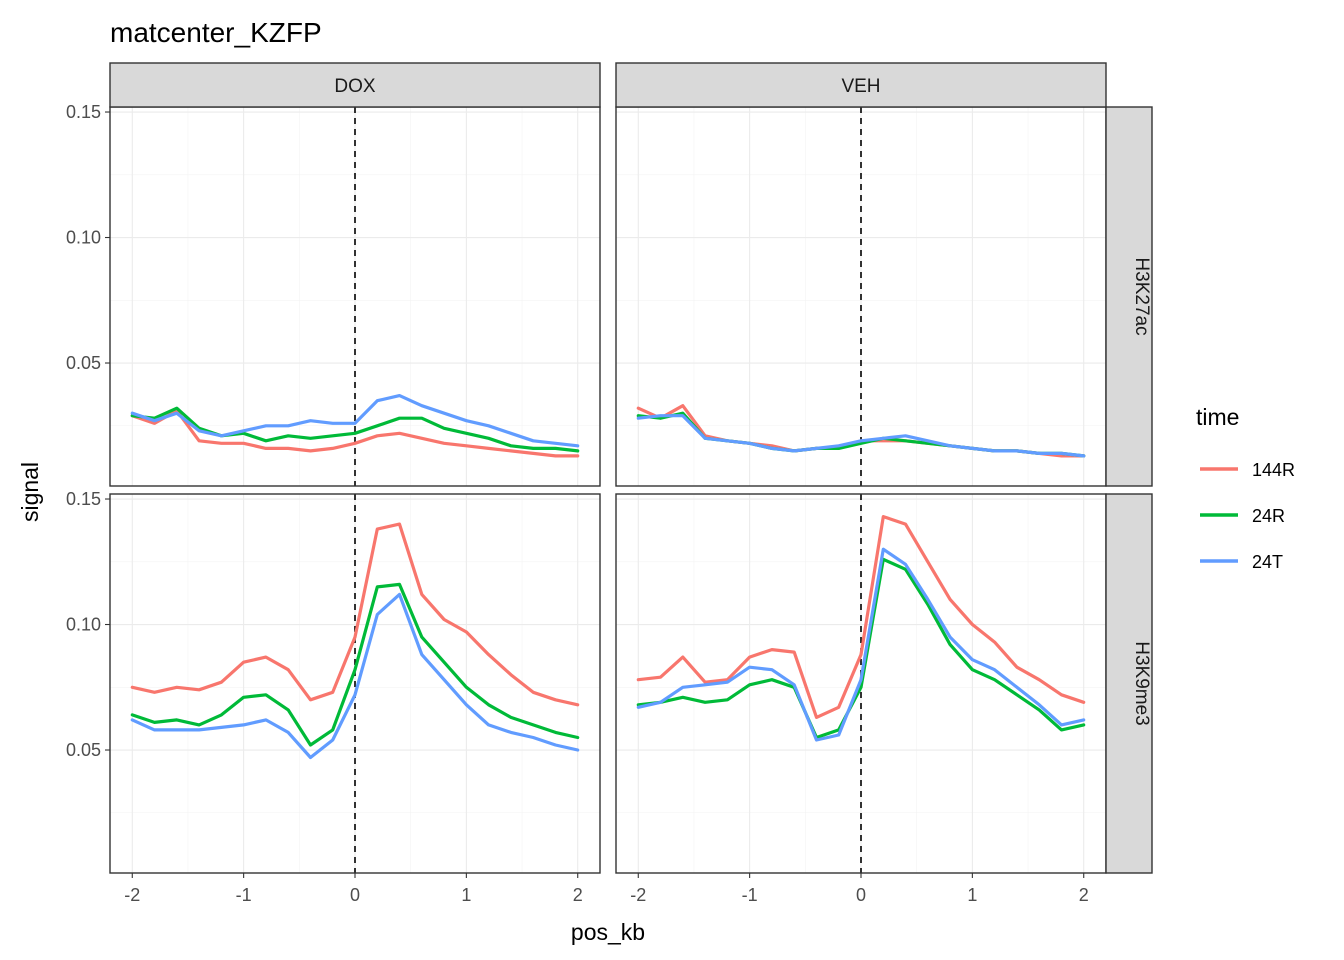  What do you see at coordinates (355, 296) in the screenshot?
I see `panel-dox-h3k27ac` at bounding box center [355, 296].